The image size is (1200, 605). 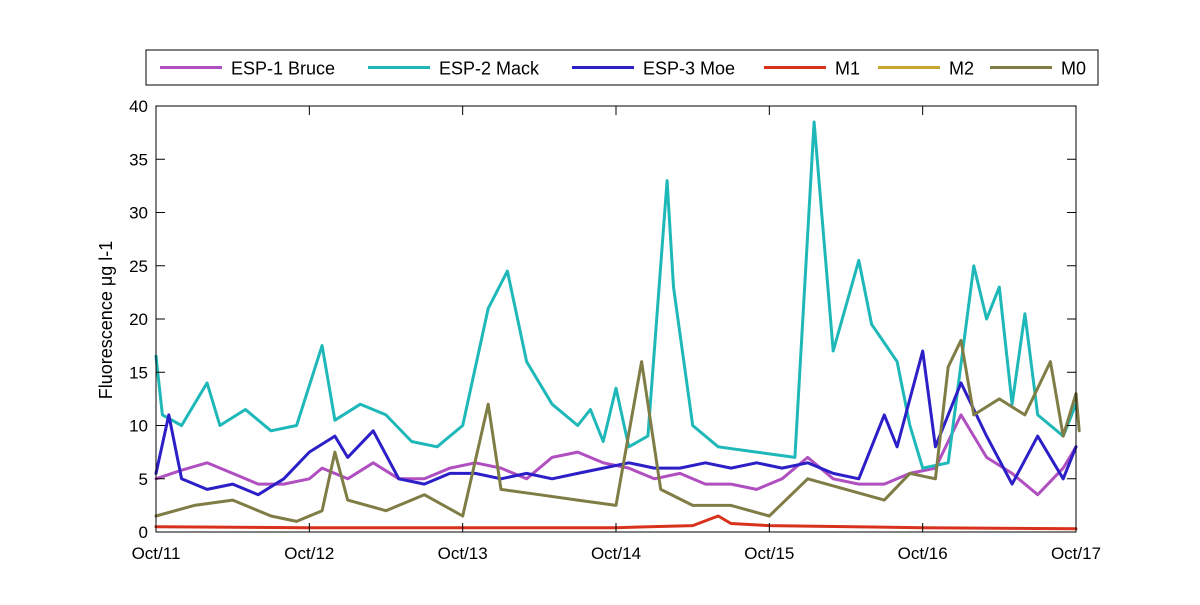 What do you see at coordinates (1073, 69) in the screenshot?
I see `legend-label-6: M0` at bounding box center [1073, 69].